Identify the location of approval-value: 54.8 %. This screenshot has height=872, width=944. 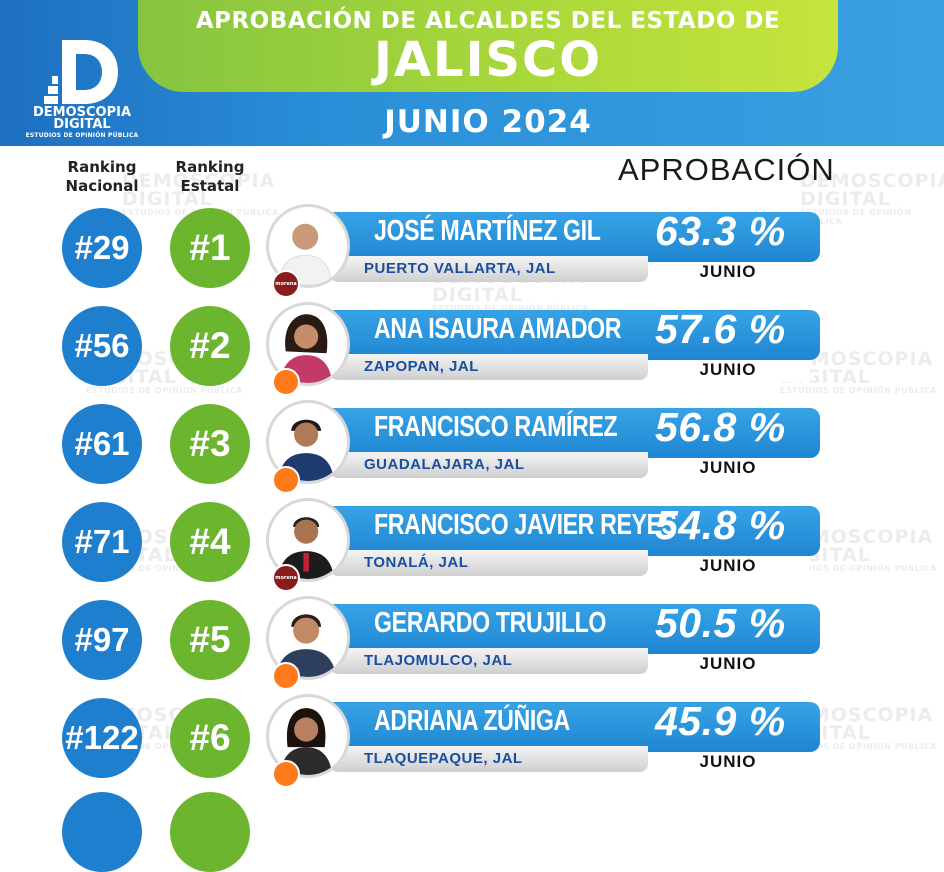
(720, 525).